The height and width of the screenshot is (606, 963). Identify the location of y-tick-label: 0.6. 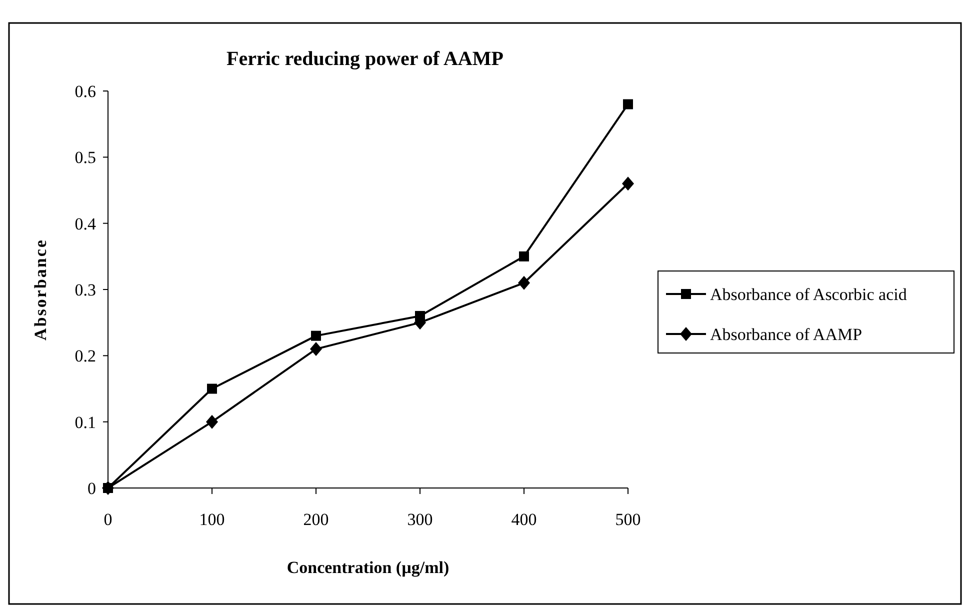
(85, 91).